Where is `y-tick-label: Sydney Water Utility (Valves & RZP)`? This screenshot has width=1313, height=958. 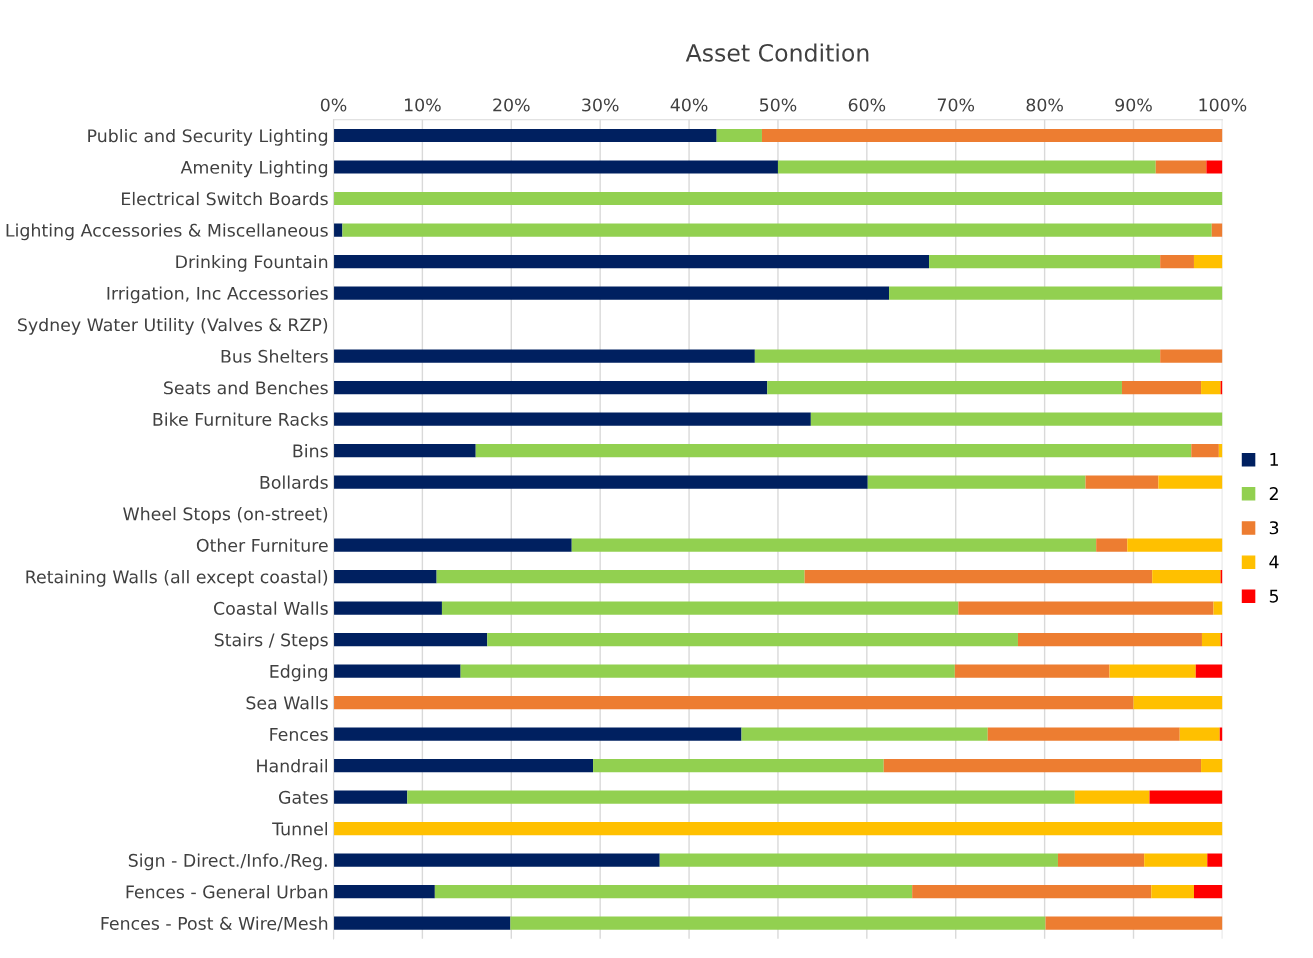
y-tick-label: Sydney Water Utility (Valves & RZP) is located at coordinates (173, 326).